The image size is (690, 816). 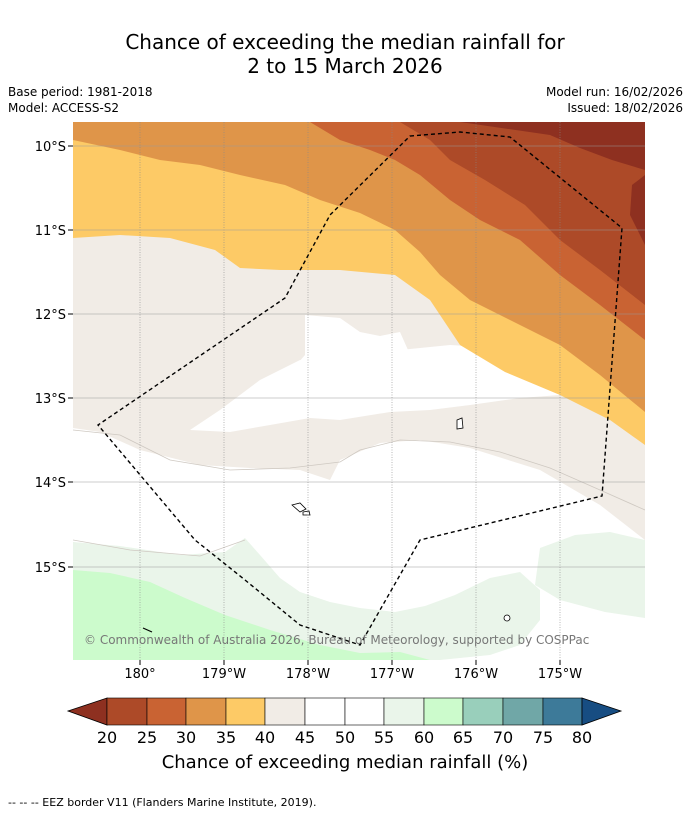 I want to click on lat-label: 13°S, so click(x=50, y=399).